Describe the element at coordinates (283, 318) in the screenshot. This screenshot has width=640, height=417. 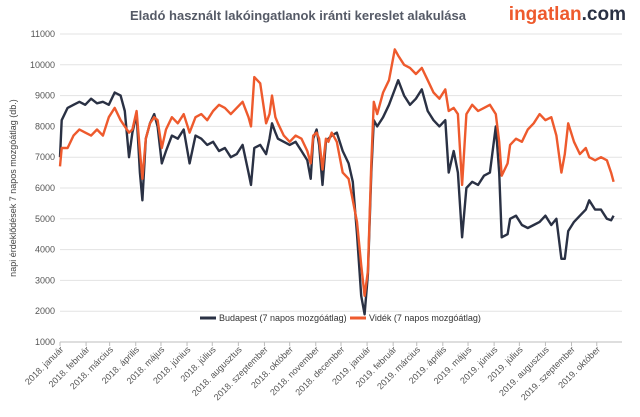
I see `legend-label: Budapest (7 napos mozgóátlag)` at that location.